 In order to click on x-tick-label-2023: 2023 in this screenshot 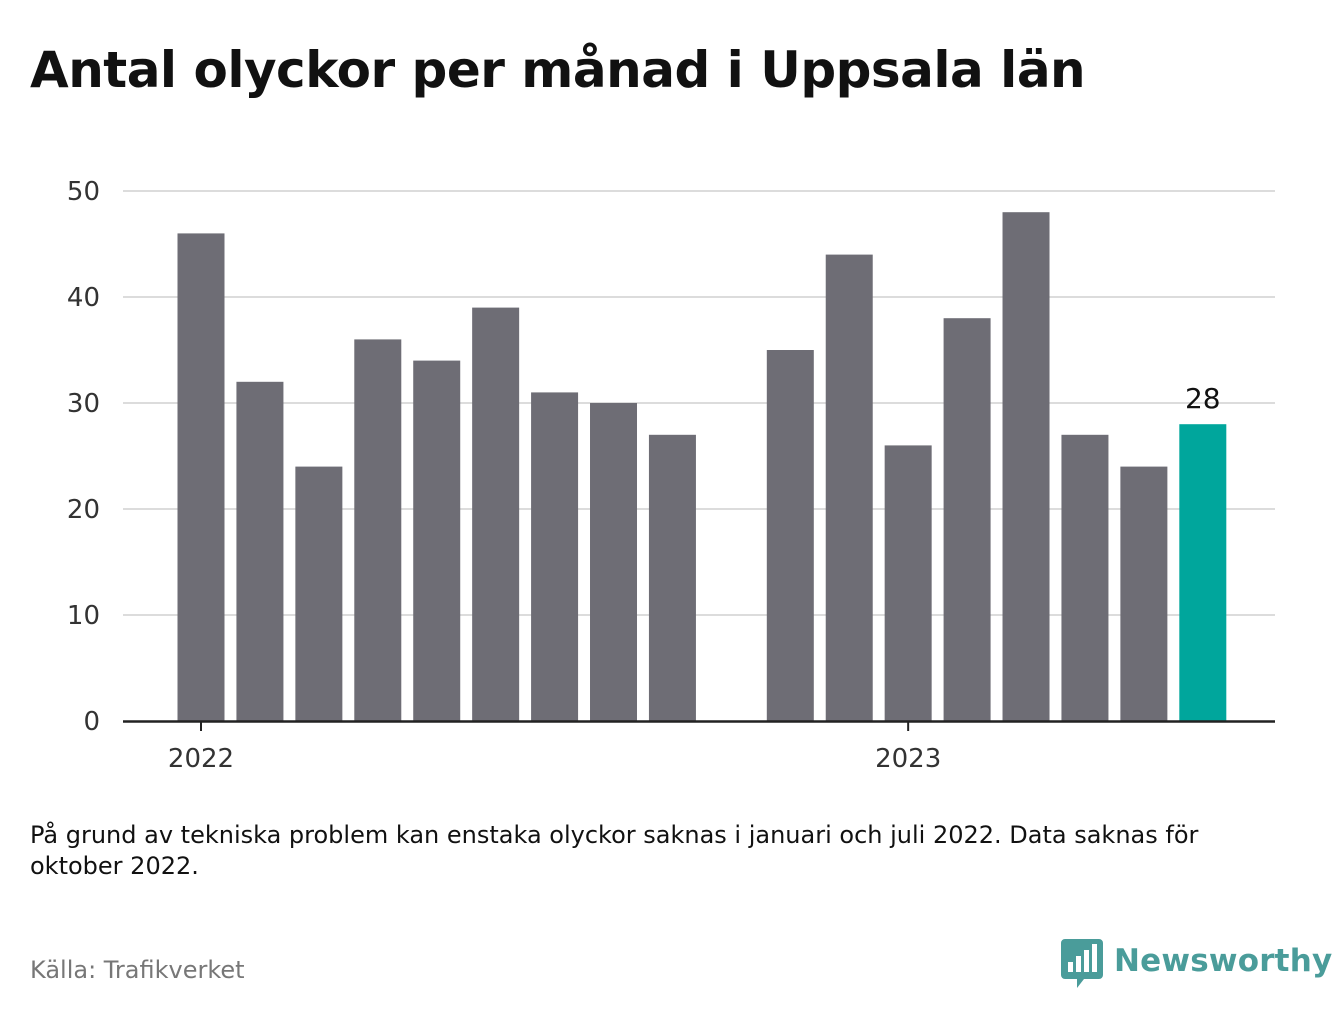, I will do `click(908, 759)`.